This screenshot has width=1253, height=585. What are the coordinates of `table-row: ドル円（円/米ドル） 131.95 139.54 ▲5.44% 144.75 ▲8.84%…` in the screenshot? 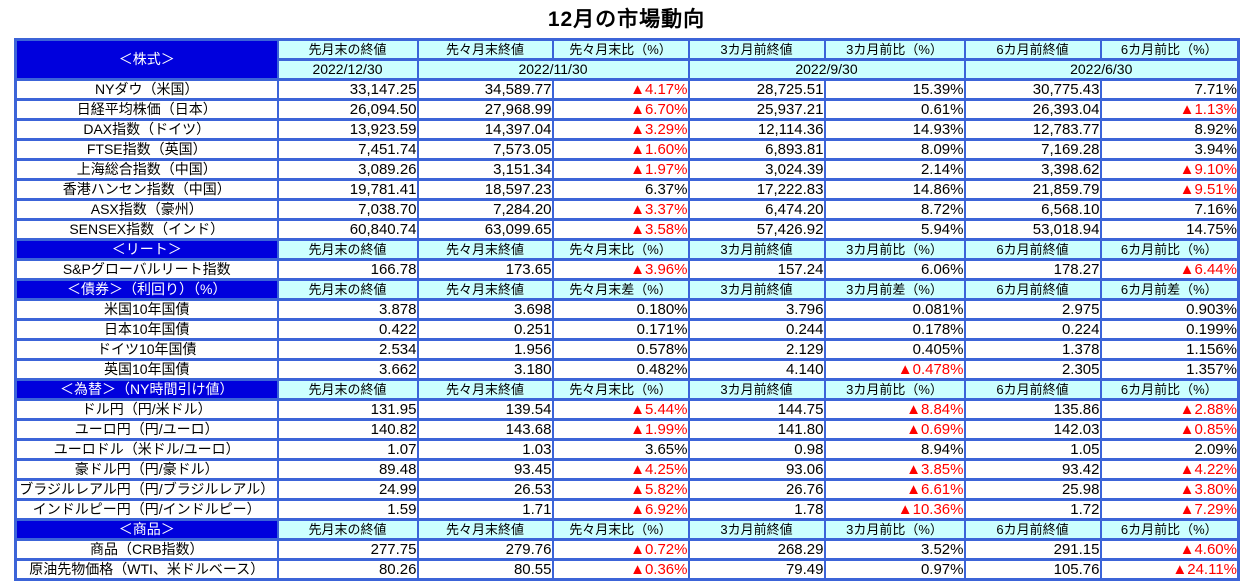 It's located at (627, 409).